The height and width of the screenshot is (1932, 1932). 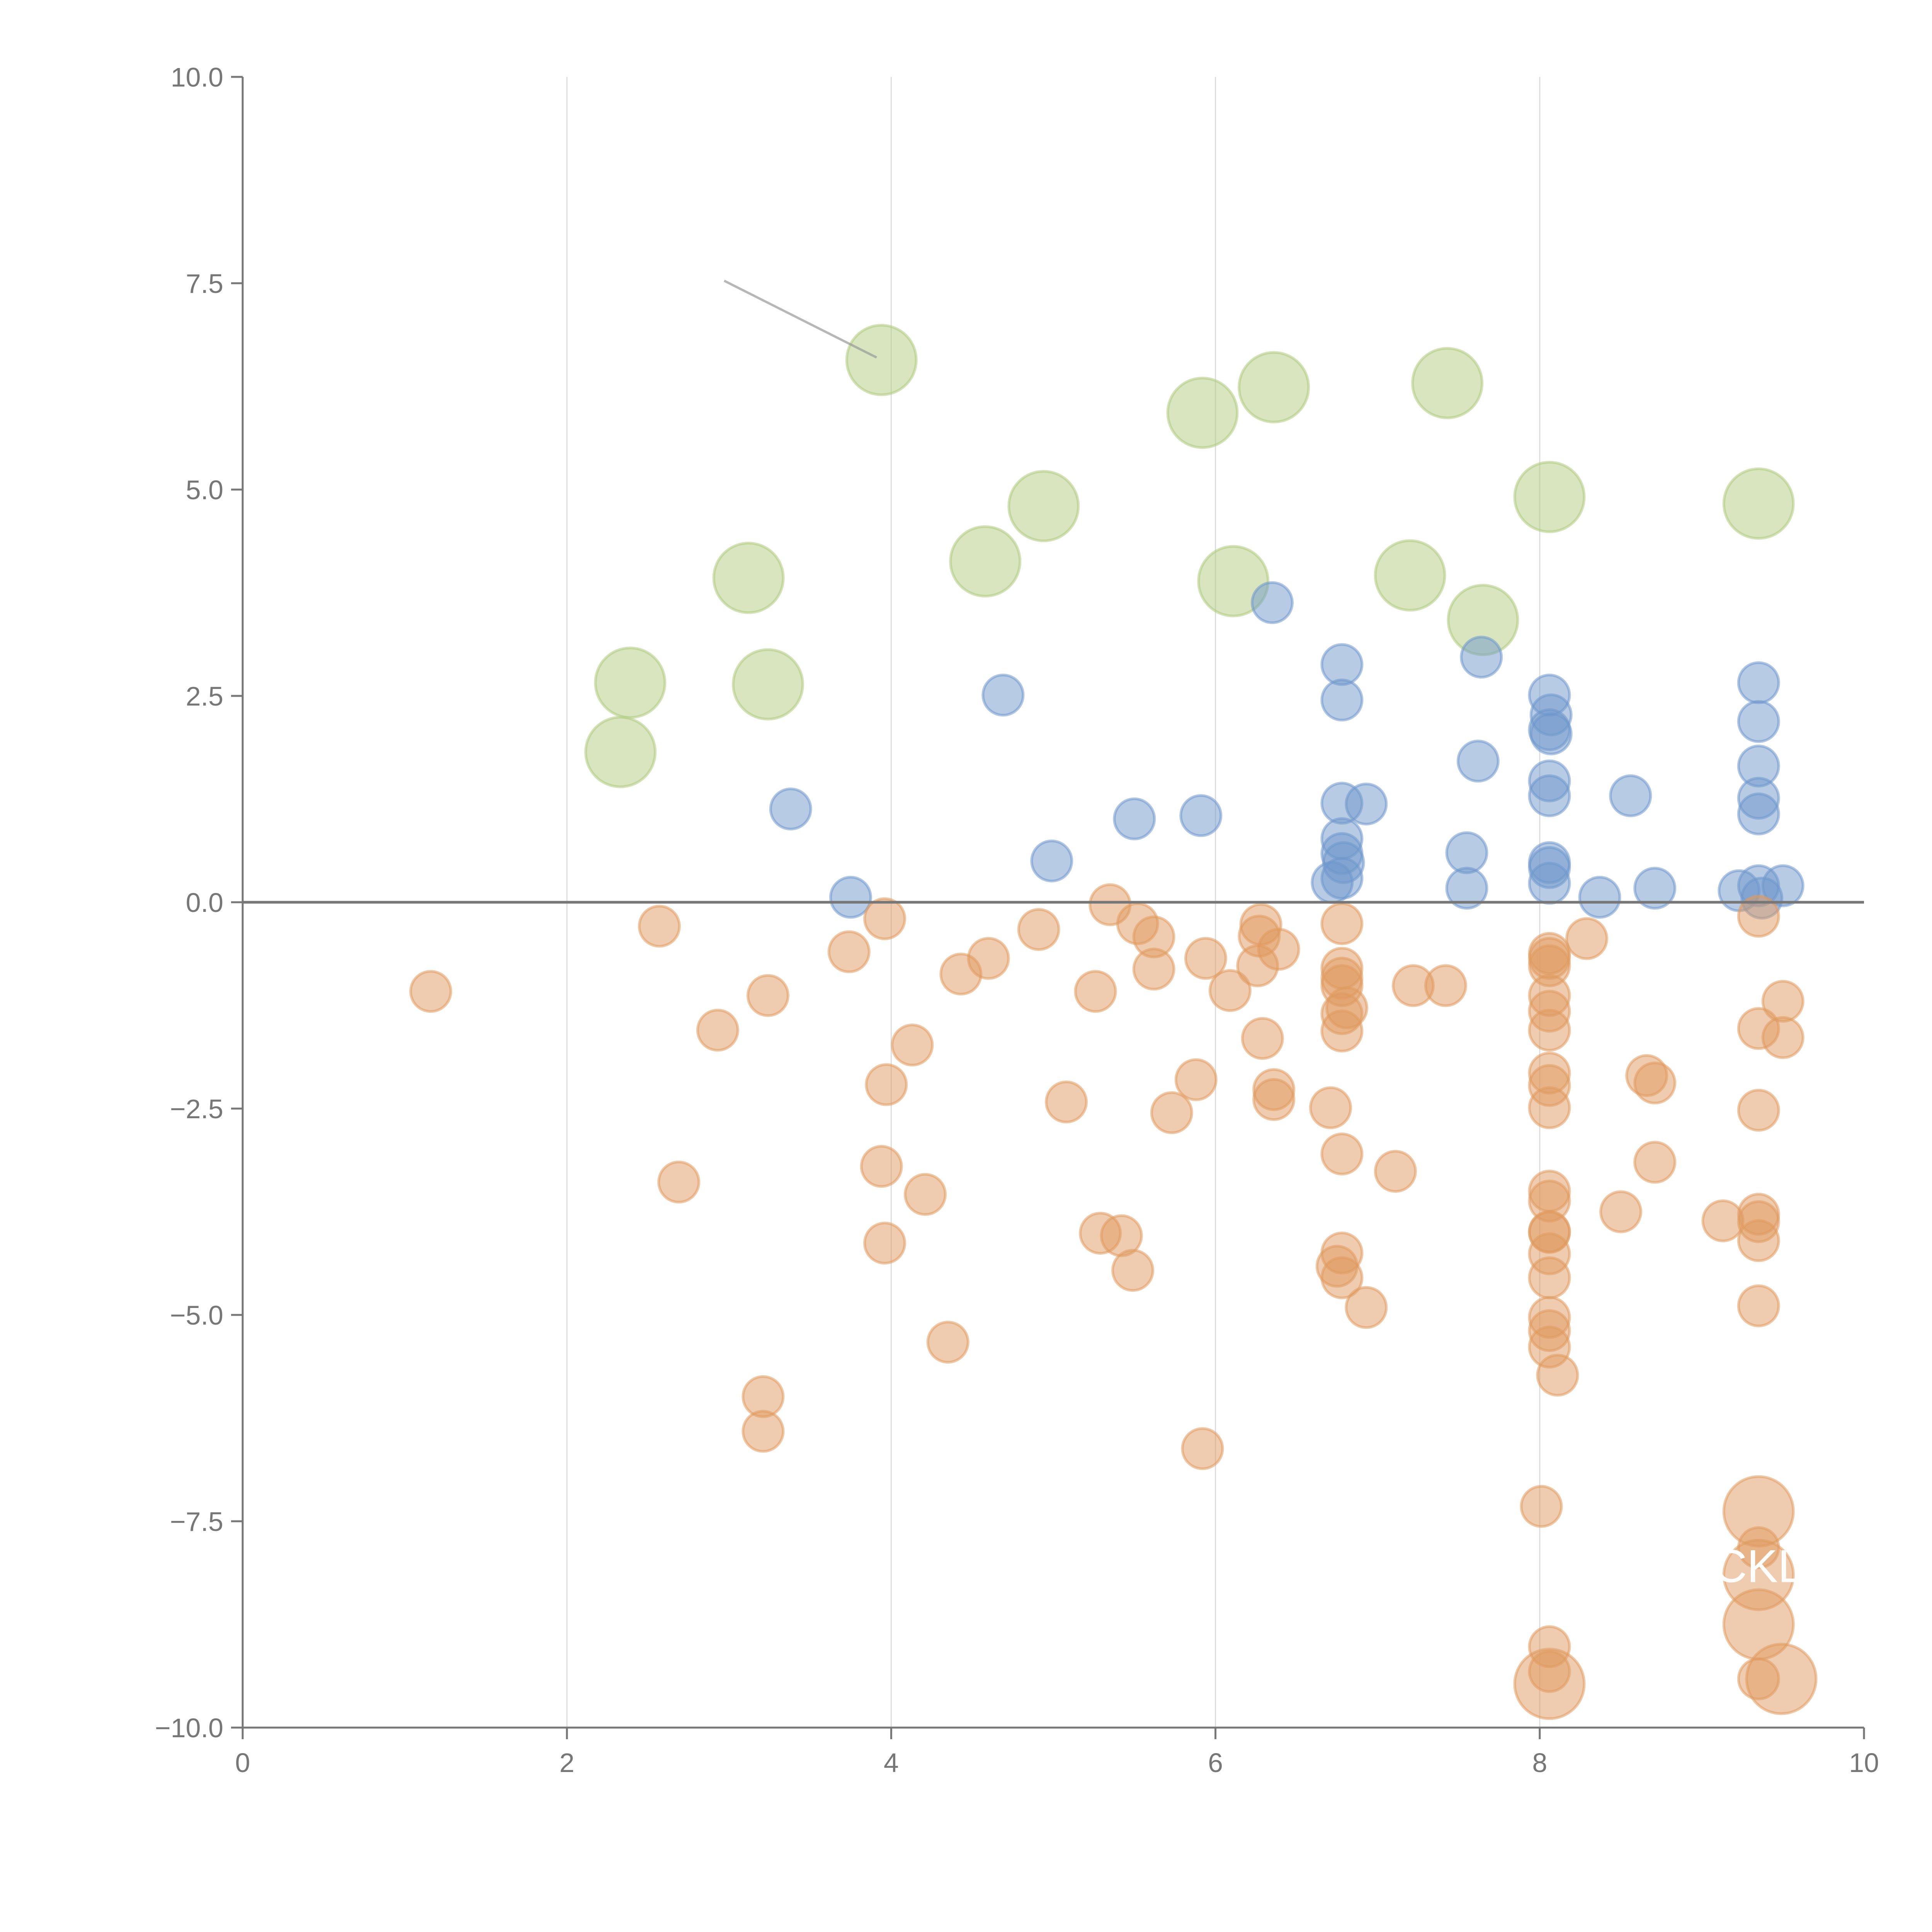 What do you see at coordinates (197, 1315) in the screenshot?
I see `y-tick-label: −5.0` at bounding box center [197, 1315].